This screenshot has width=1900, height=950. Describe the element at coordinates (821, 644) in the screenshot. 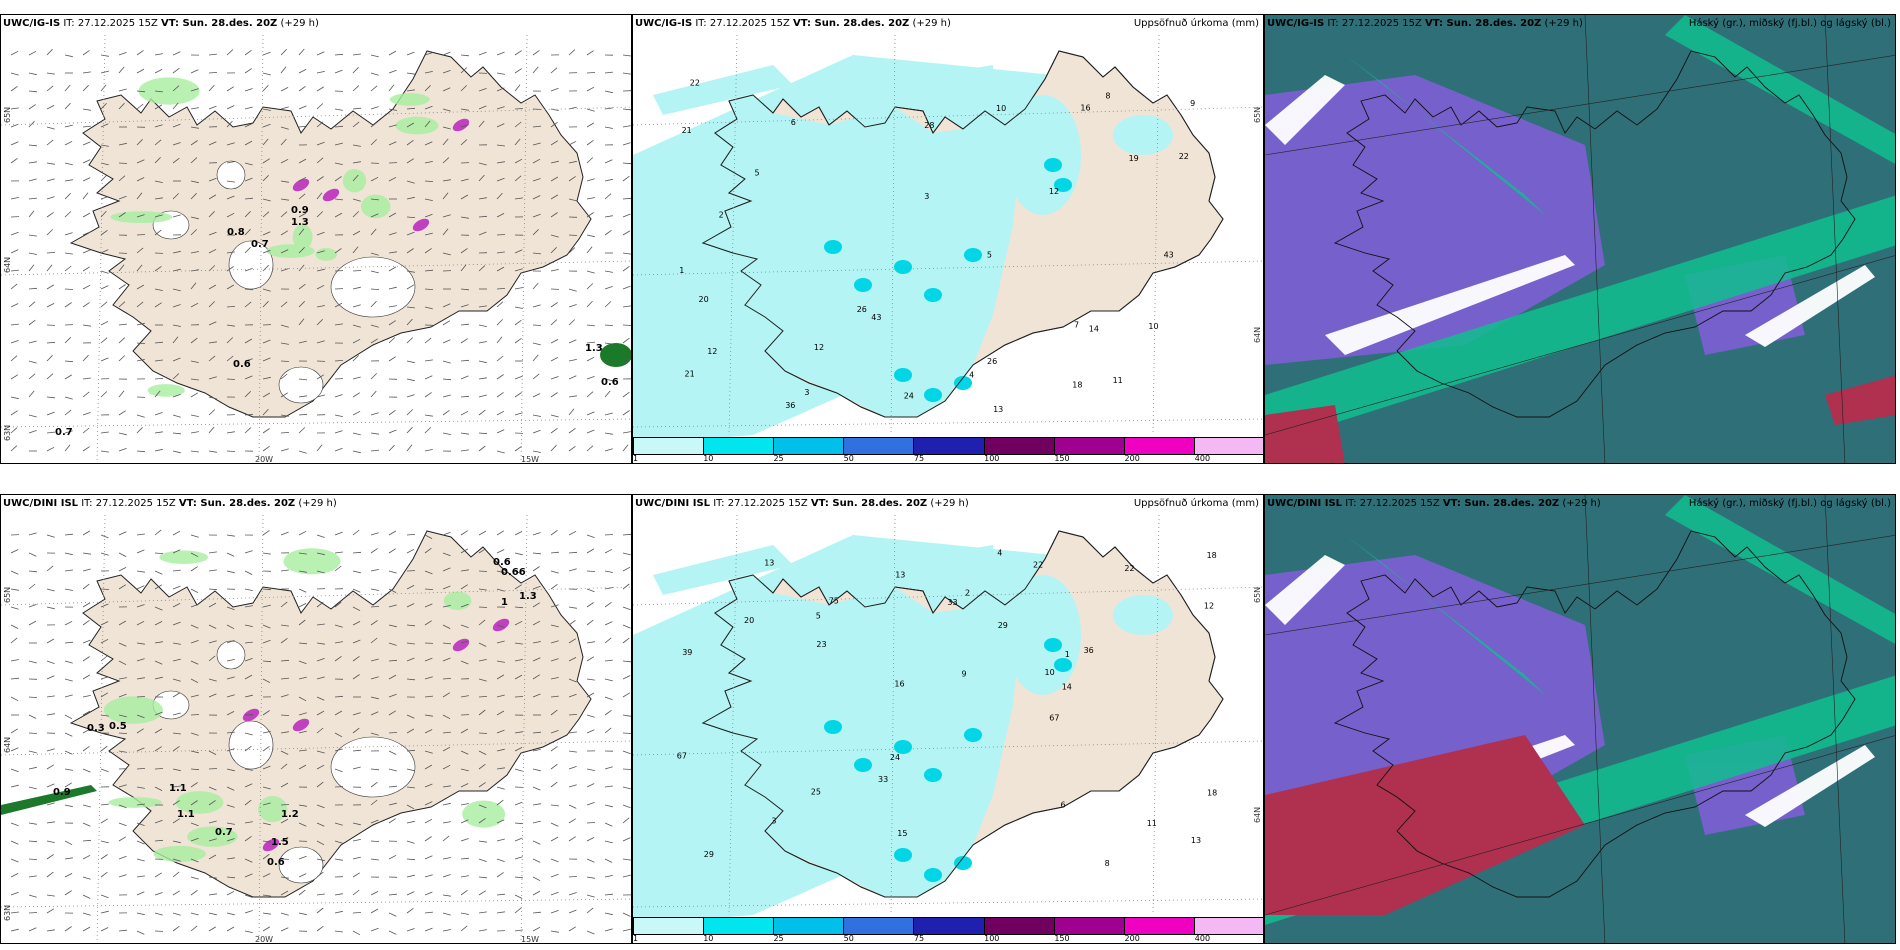

I see `precip-amount: 23` at that location.